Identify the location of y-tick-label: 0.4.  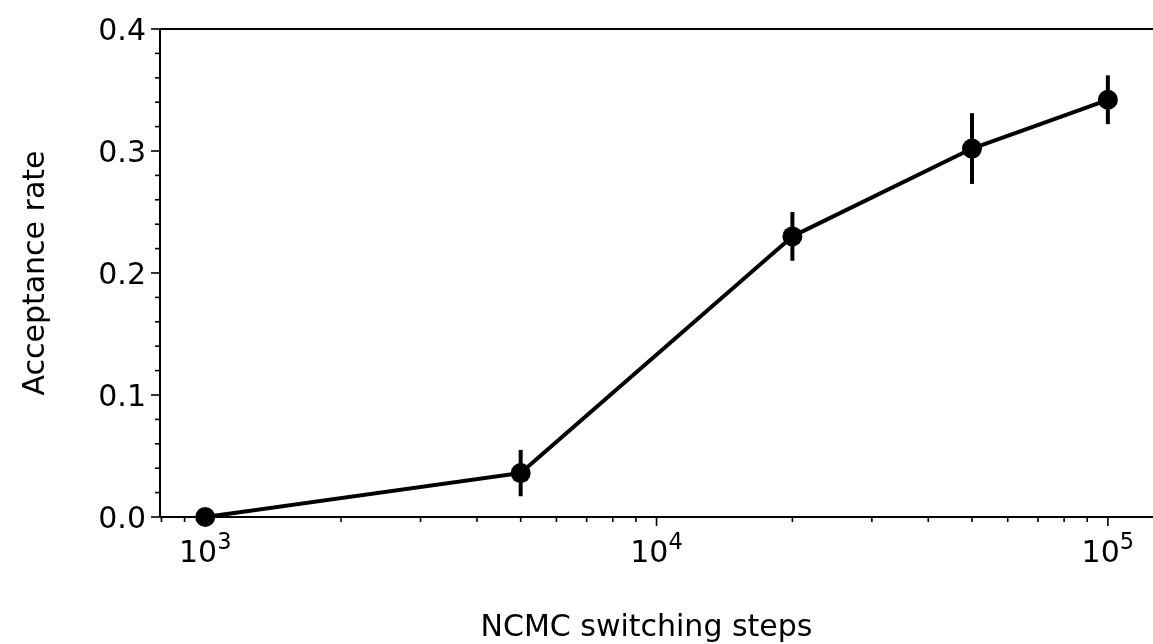
(122, 29).